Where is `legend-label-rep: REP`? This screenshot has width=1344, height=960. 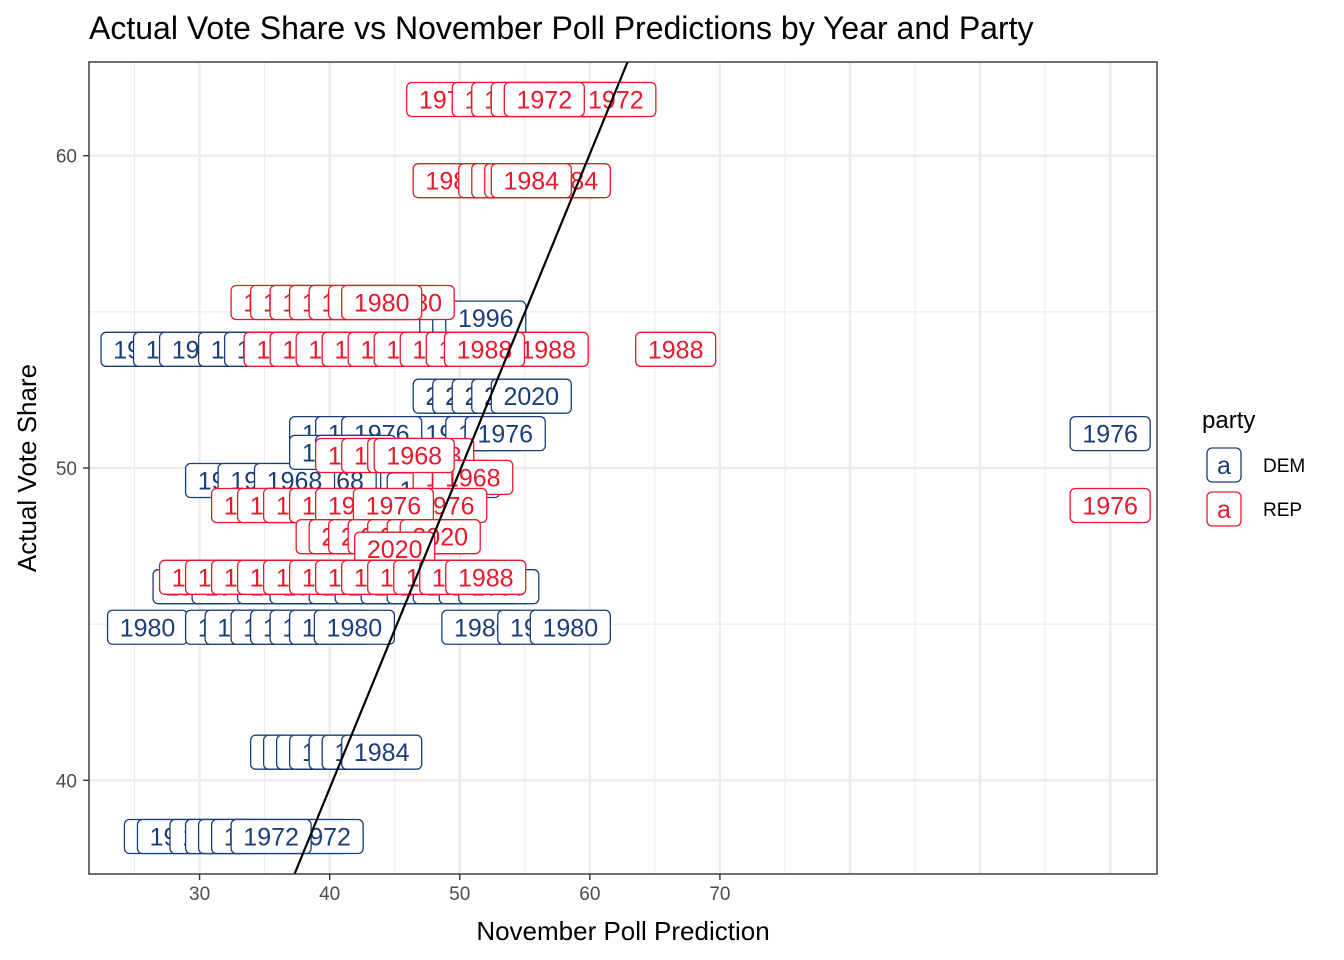 legend-label-rep: REP is located at coordinates (1282, 510).